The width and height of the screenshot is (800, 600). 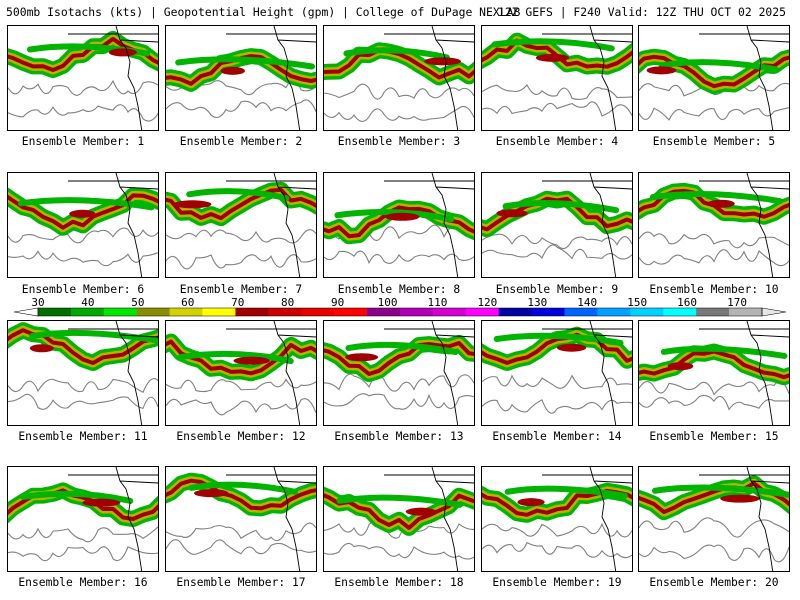 I want to click on colorbar-tick-label: 90, so click(x=337, y=302).